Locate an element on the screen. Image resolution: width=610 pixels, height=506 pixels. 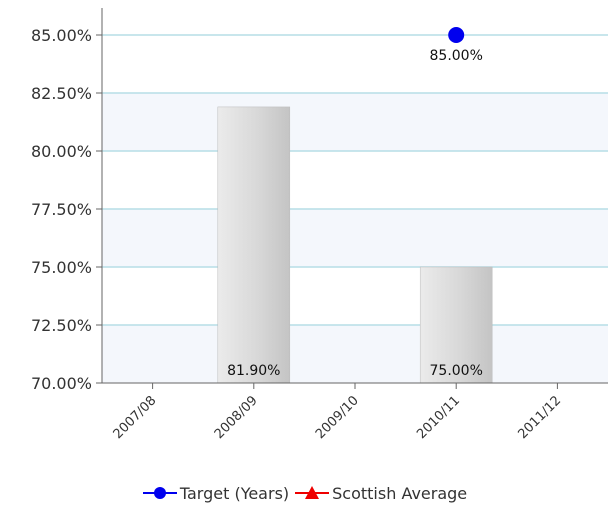
circle-marker-icon is located at coordinates (159, 493).